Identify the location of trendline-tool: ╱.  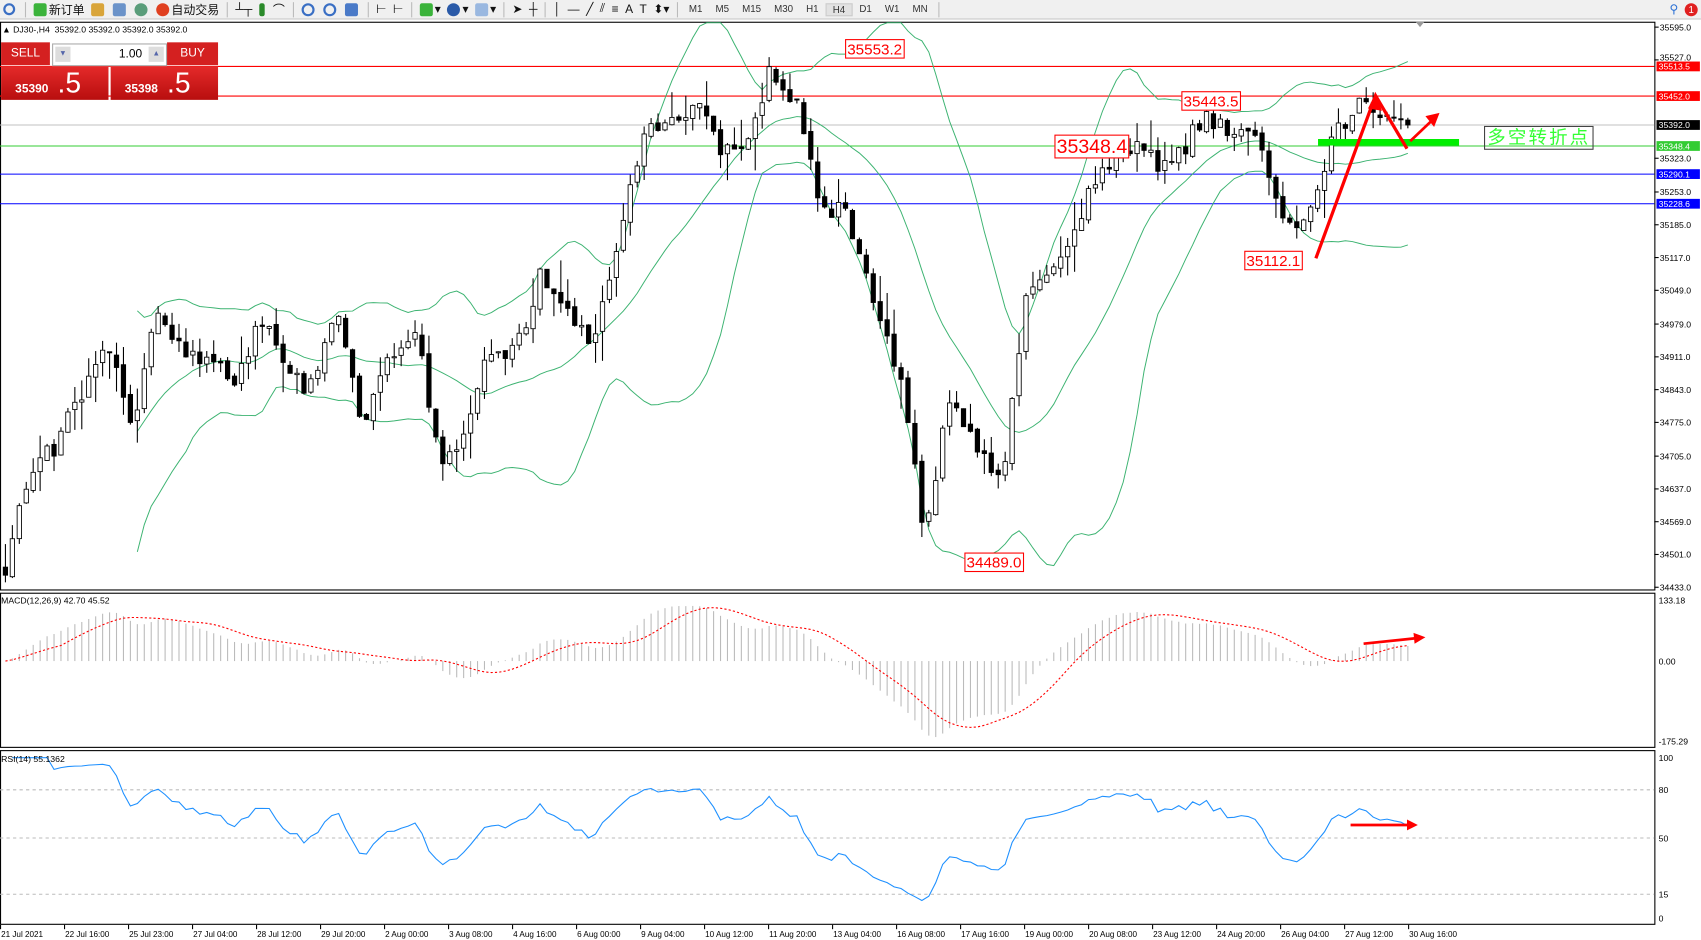
(590, 10).